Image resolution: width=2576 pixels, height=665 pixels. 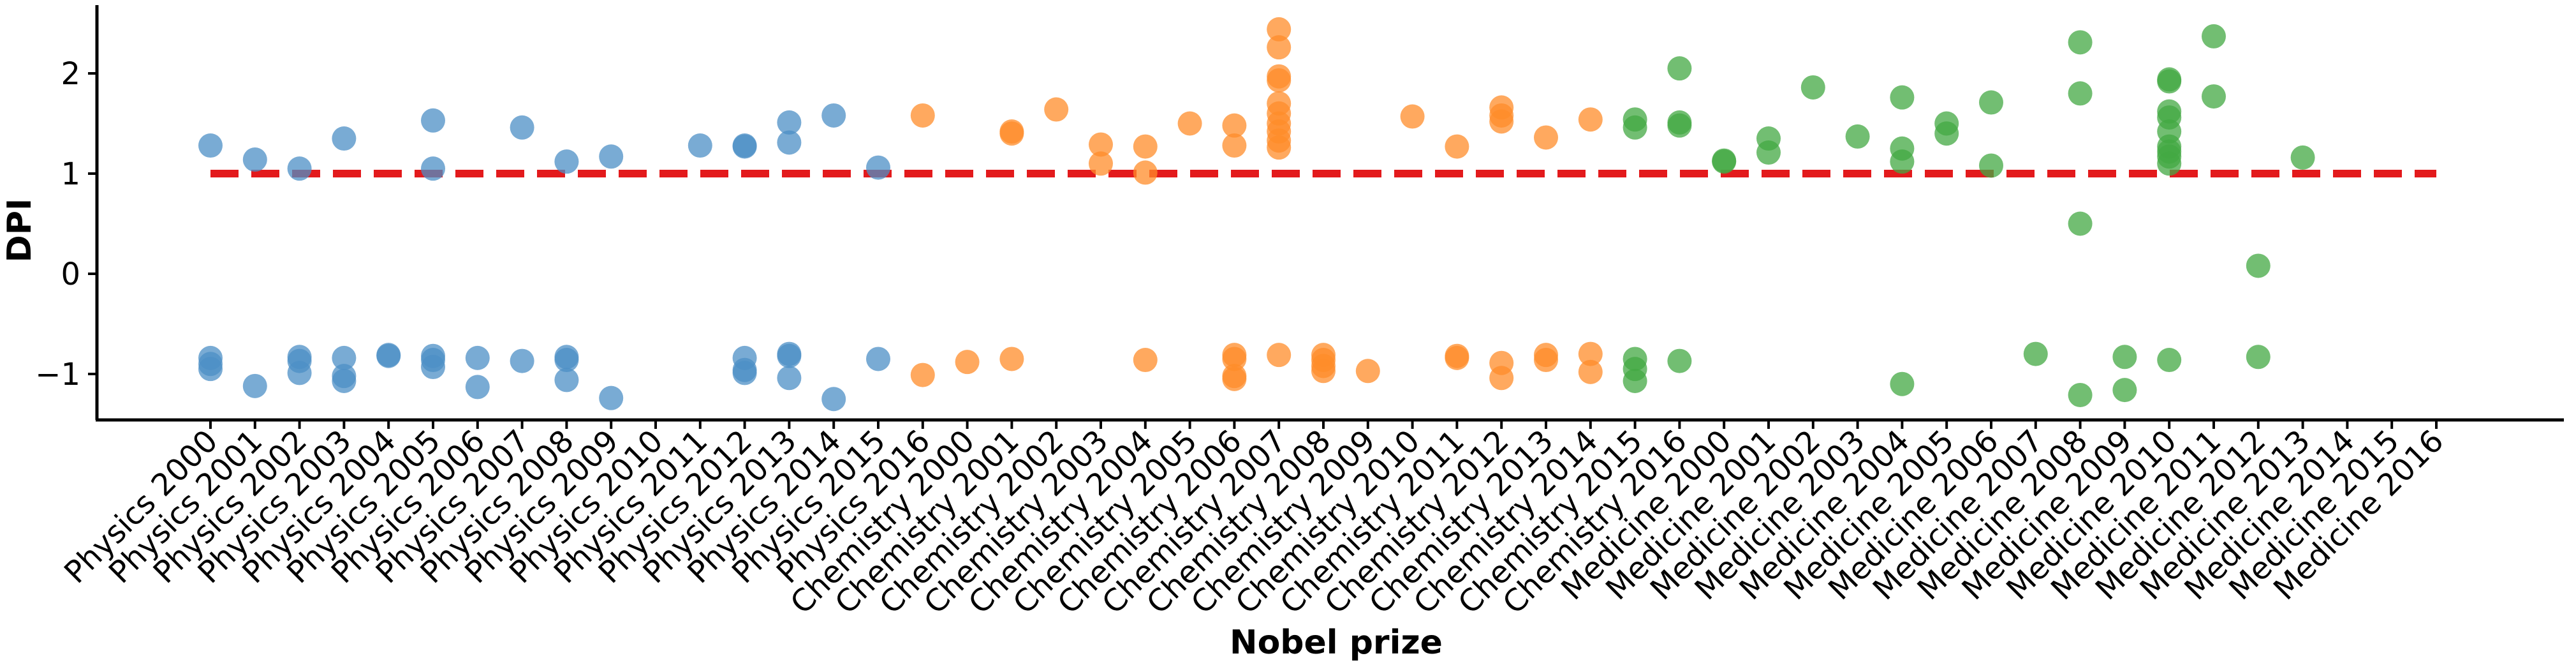 What do you see at coordinates (20, 230) in the screenshot?
I see `y-axis-title: DPI` at bounding box center [20, 230].